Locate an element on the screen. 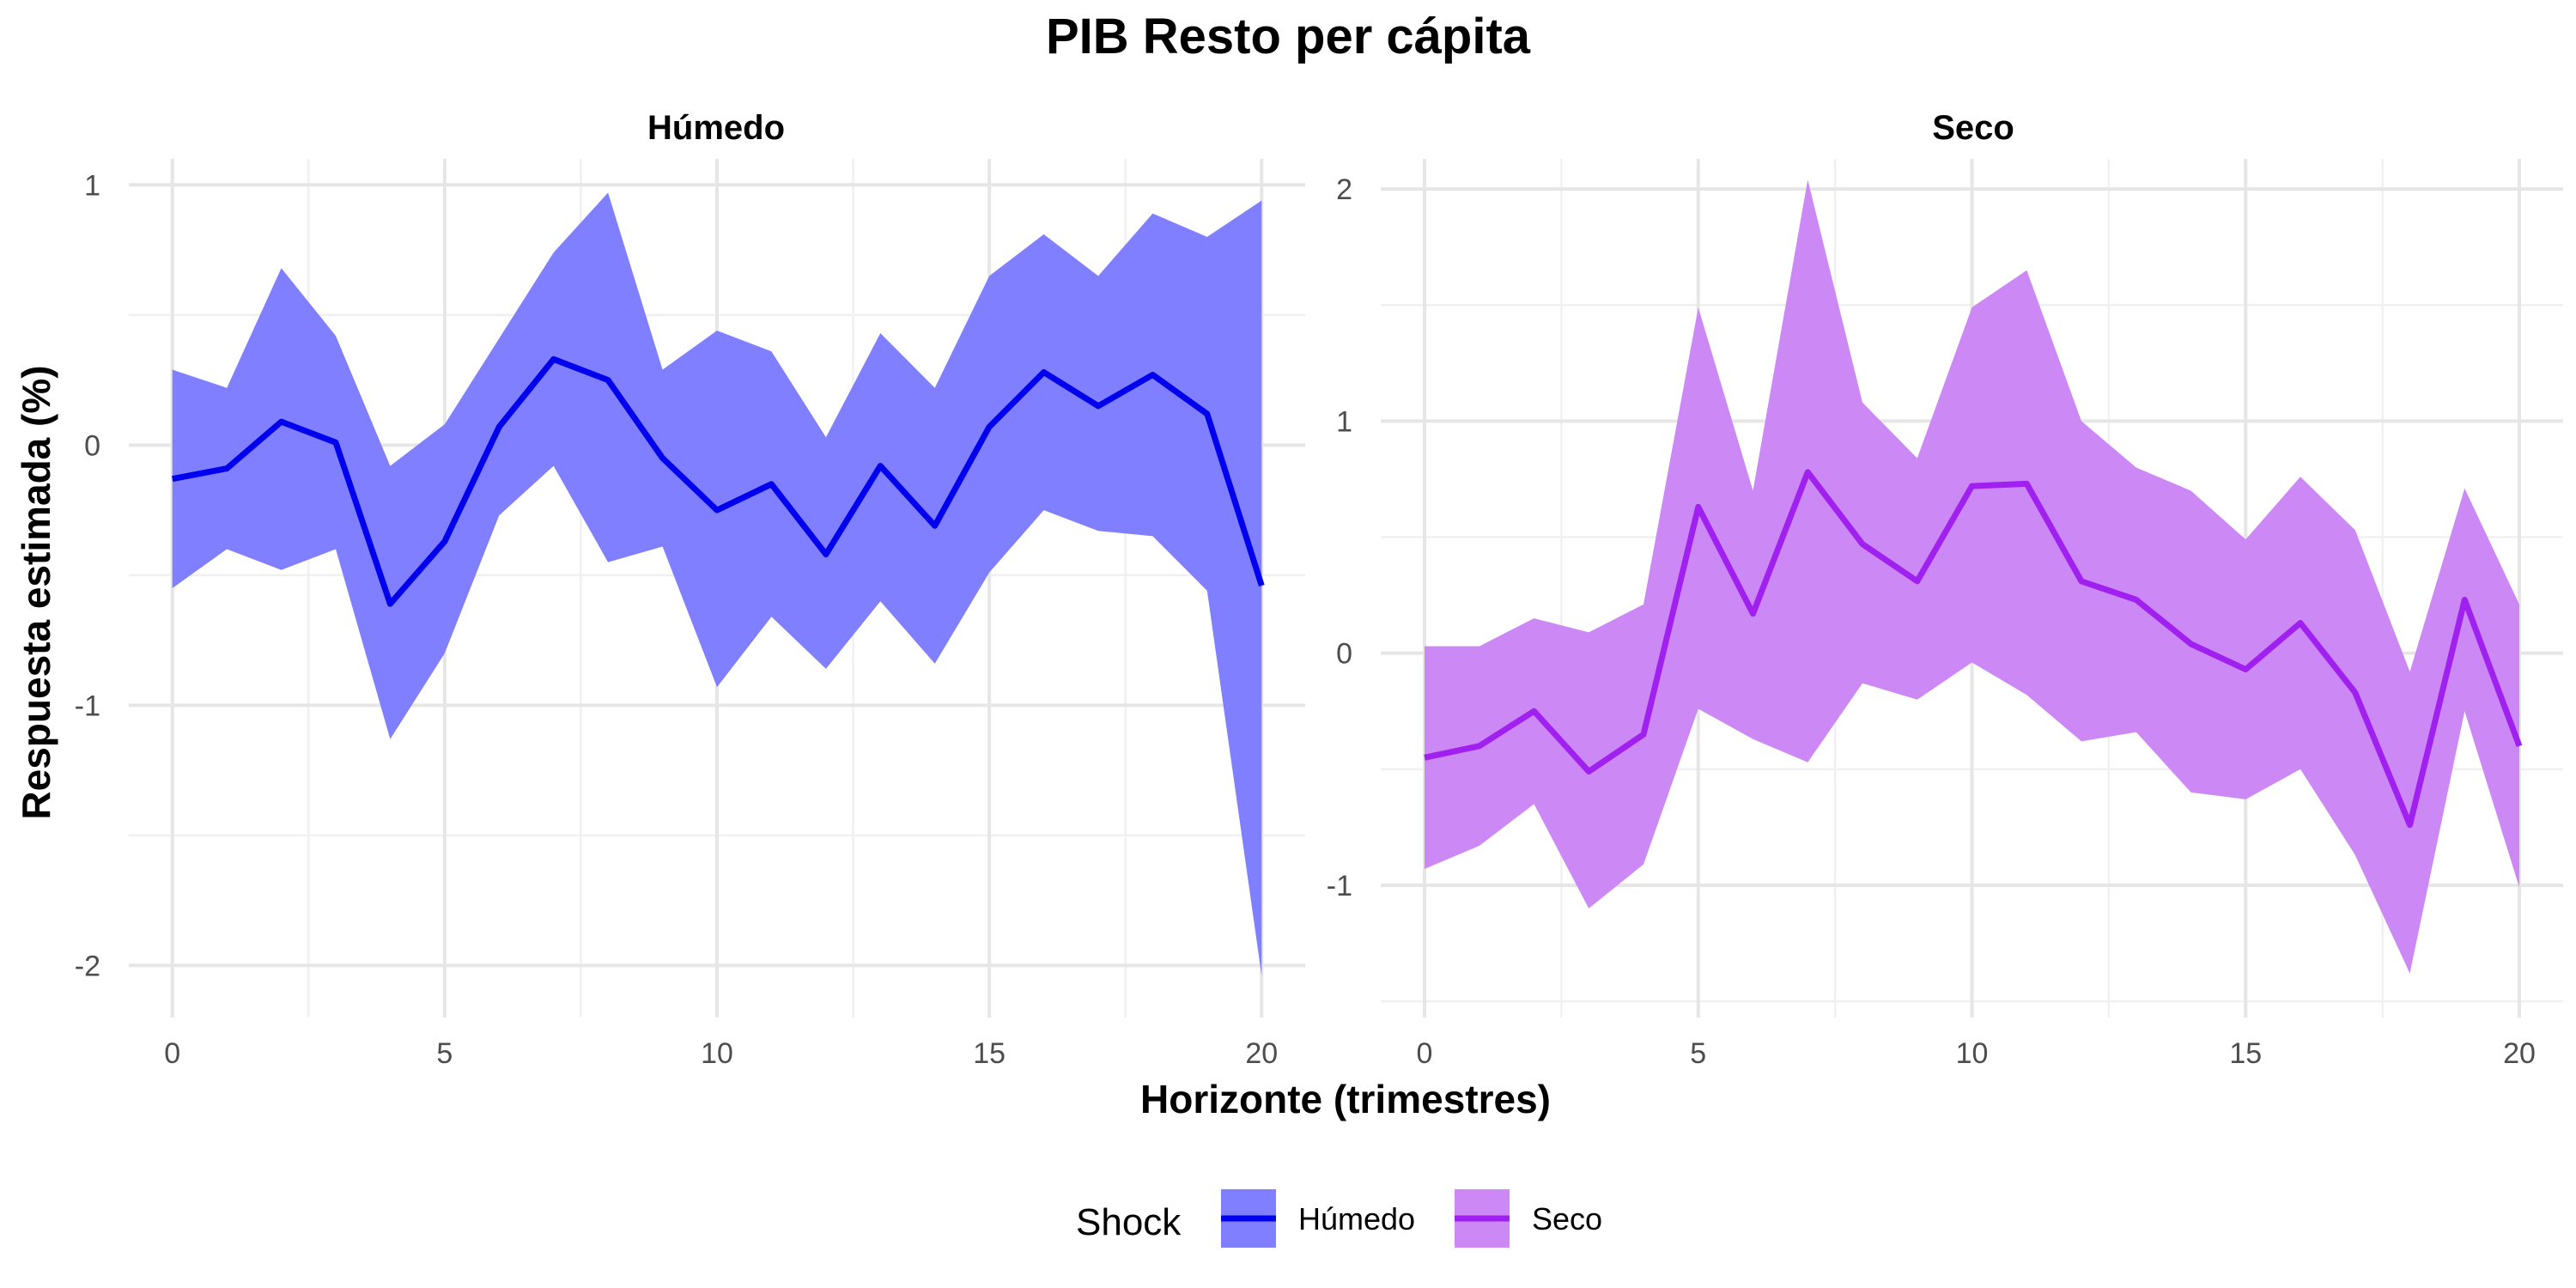 The width and height of the screenshot is (2576, 1288). legend-title: Shock is located at coordinates (1129, 1222).